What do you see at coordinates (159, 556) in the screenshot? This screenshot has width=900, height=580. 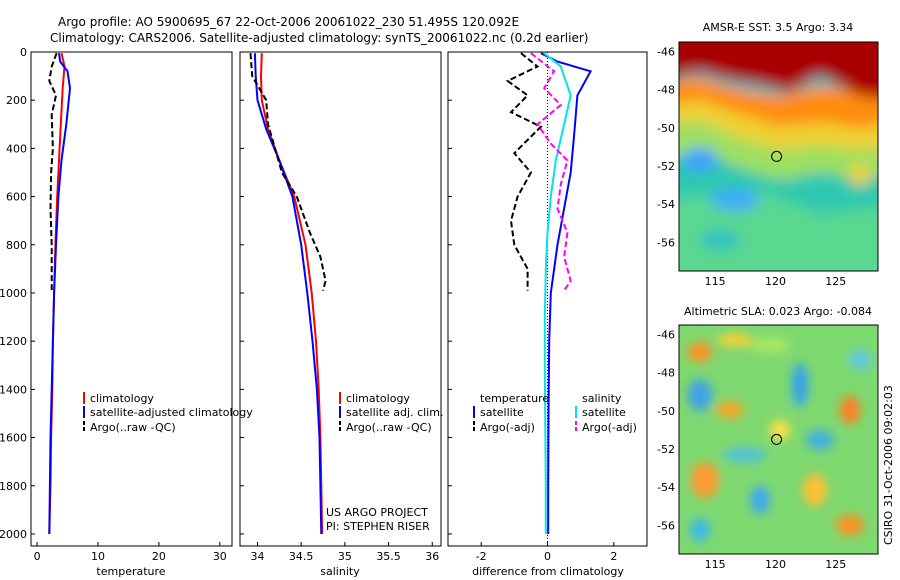 I see `temperature-xtick-label: 20` at bounding box center [159, 556].